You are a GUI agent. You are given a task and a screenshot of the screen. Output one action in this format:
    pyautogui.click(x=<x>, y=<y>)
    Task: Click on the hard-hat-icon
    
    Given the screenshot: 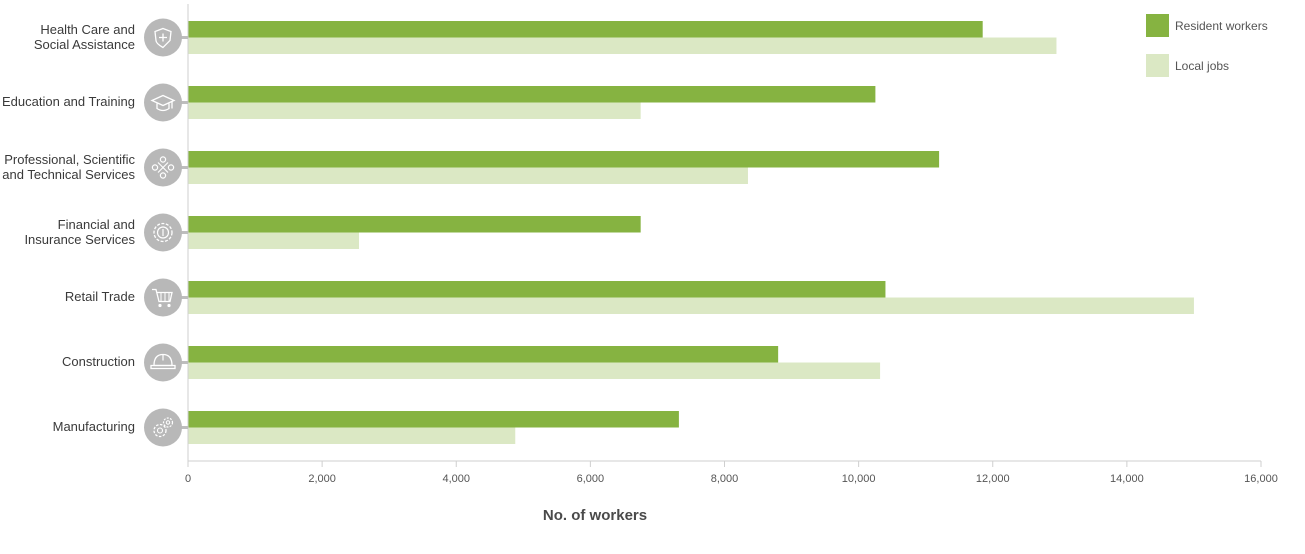 What is the action you would take?
    pyautogui.click(x=166, y=362)
    